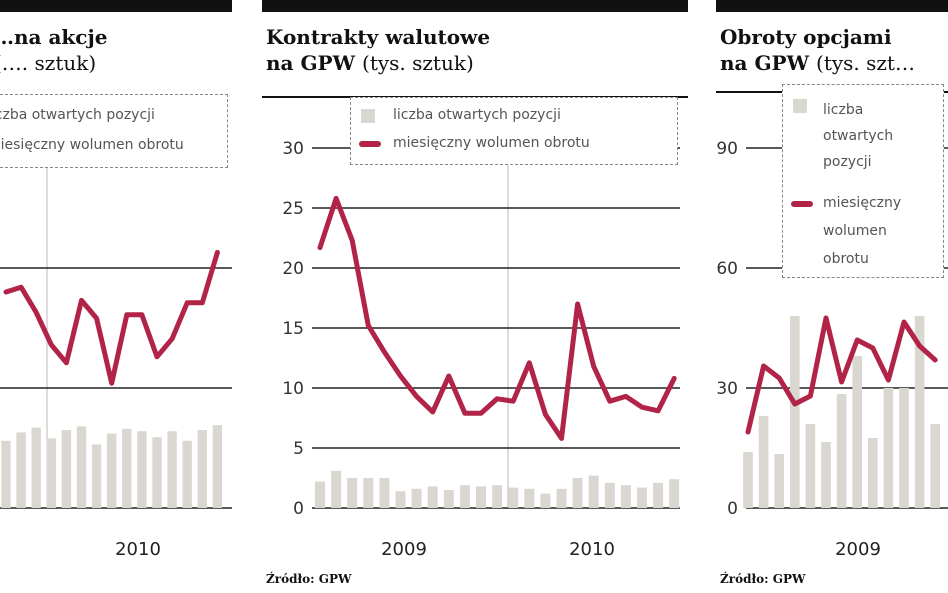 The height and width of the screenshot is (593, 948). What do you see at coordinates (54, 37) in the screenshot?
I see `chart-title-text: …na akcje` at bounding box center [54, 37].